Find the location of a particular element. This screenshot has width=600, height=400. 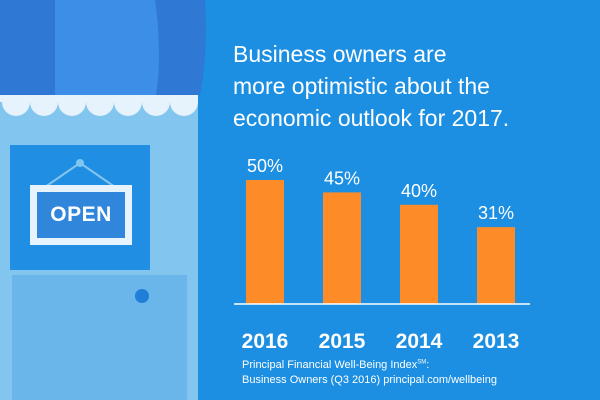

x-tick-label-2013: 2013 is located at coordinates (496, 341).